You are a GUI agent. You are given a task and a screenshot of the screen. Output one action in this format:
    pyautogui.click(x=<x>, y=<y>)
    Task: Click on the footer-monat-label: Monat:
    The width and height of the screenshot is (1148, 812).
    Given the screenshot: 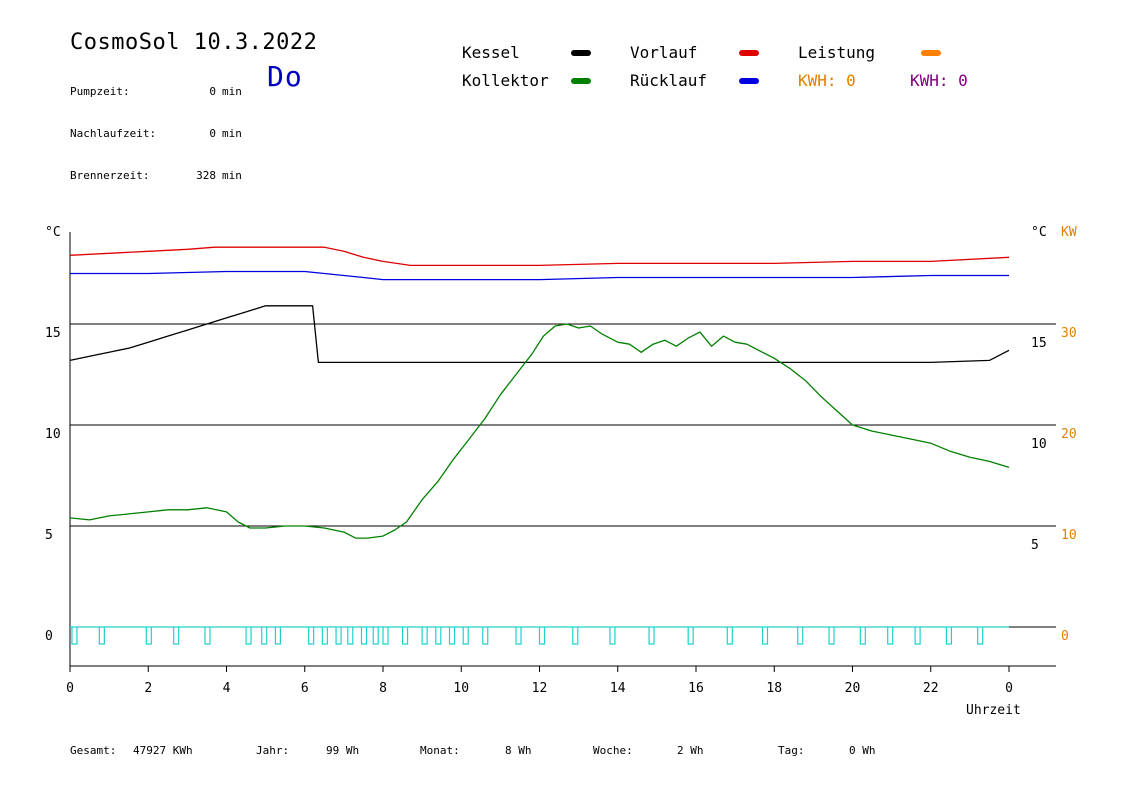 What is the action you would take?
    pyautogui.click(x=440, y=750)
    